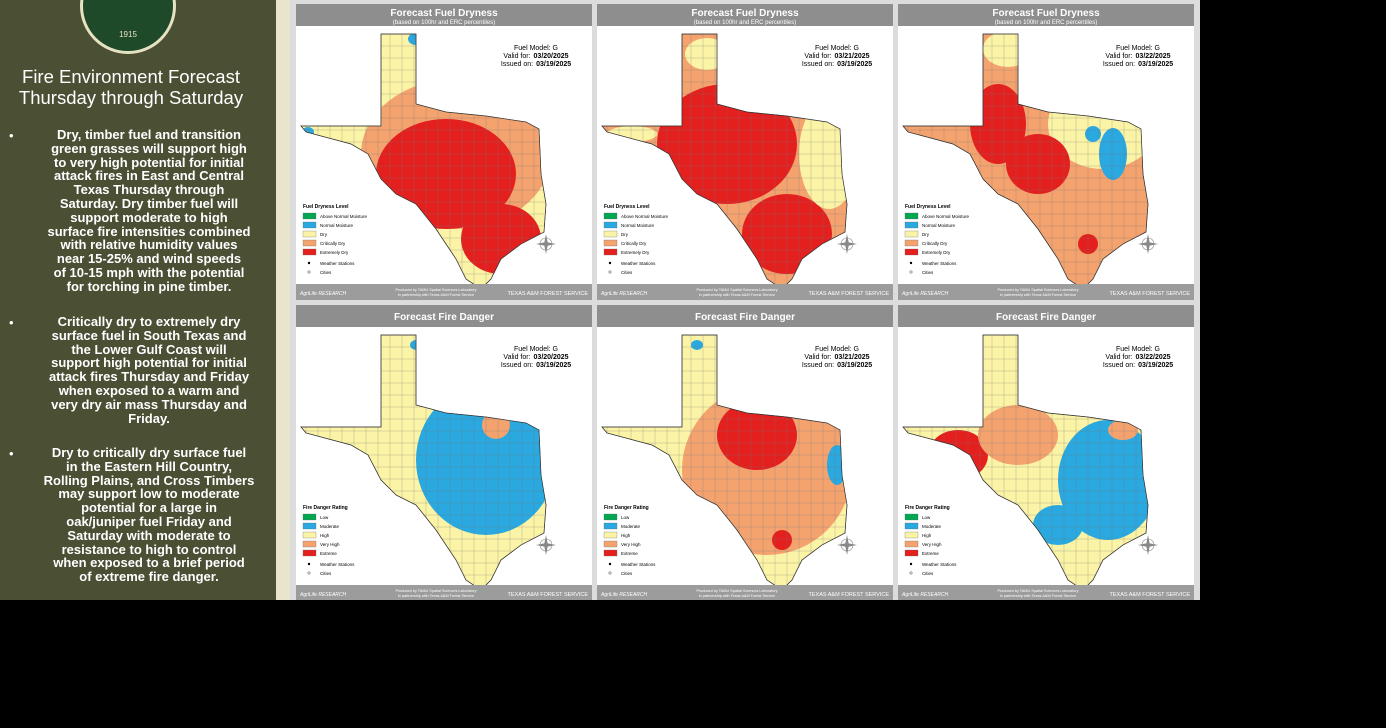 This screenshot has width=1386, height=728. I want to click on valid-date: Valid for: 03/21/2025, so click(836, 357).